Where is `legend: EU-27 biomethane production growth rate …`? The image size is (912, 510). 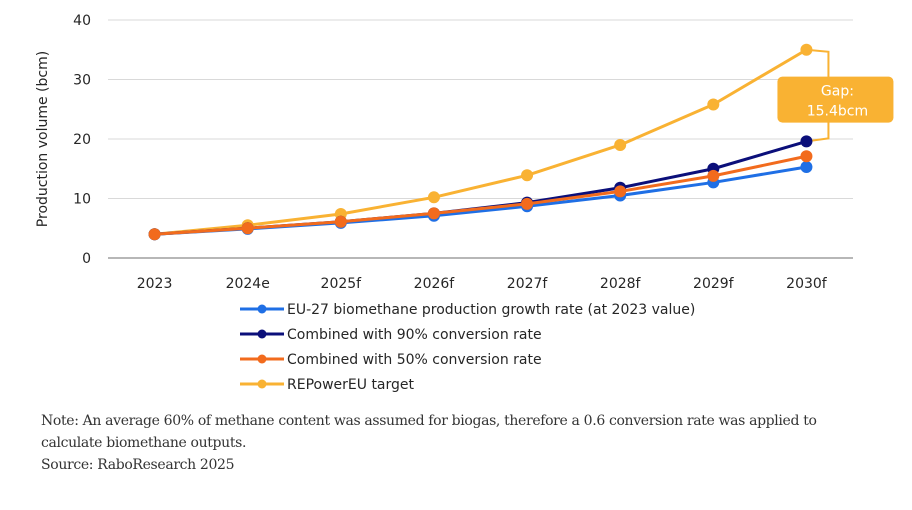
legend: EU-27 biomethane production growth rate … is located at coordinates (467, 347).